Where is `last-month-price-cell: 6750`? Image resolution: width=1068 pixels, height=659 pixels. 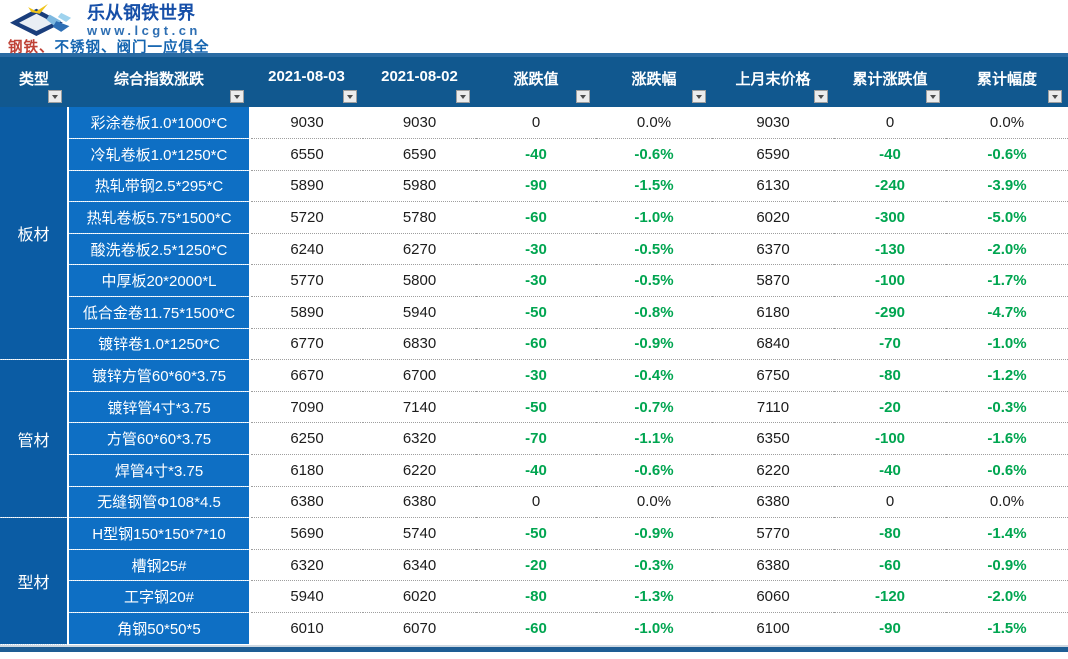 last-month-price-cell: 6750 is located at coordinates (773, 375).